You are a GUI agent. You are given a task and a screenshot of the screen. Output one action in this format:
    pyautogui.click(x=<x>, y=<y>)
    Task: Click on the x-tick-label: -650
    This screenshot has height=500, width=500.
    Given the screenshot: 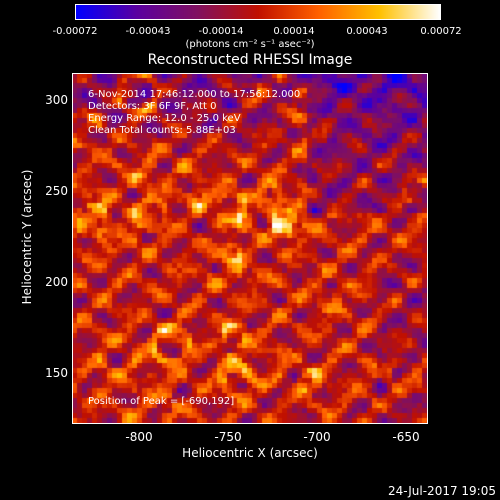 What is the action you would take?
    pyautogui.click(x=406, y=437)
    